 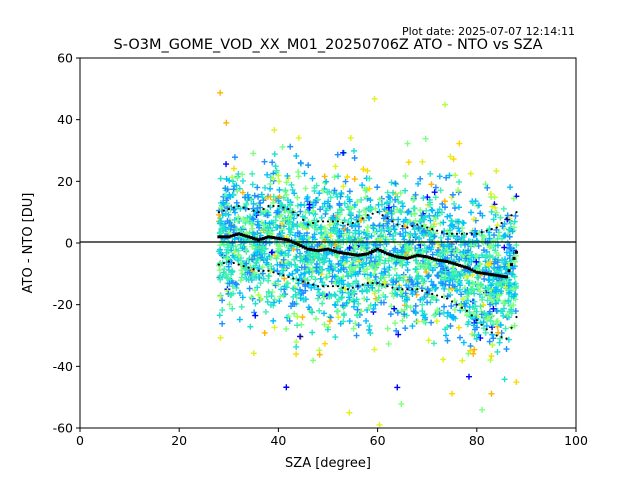 I want to click on y-axis-label: ATO - NTO [DU], so click(x=28, y=243).